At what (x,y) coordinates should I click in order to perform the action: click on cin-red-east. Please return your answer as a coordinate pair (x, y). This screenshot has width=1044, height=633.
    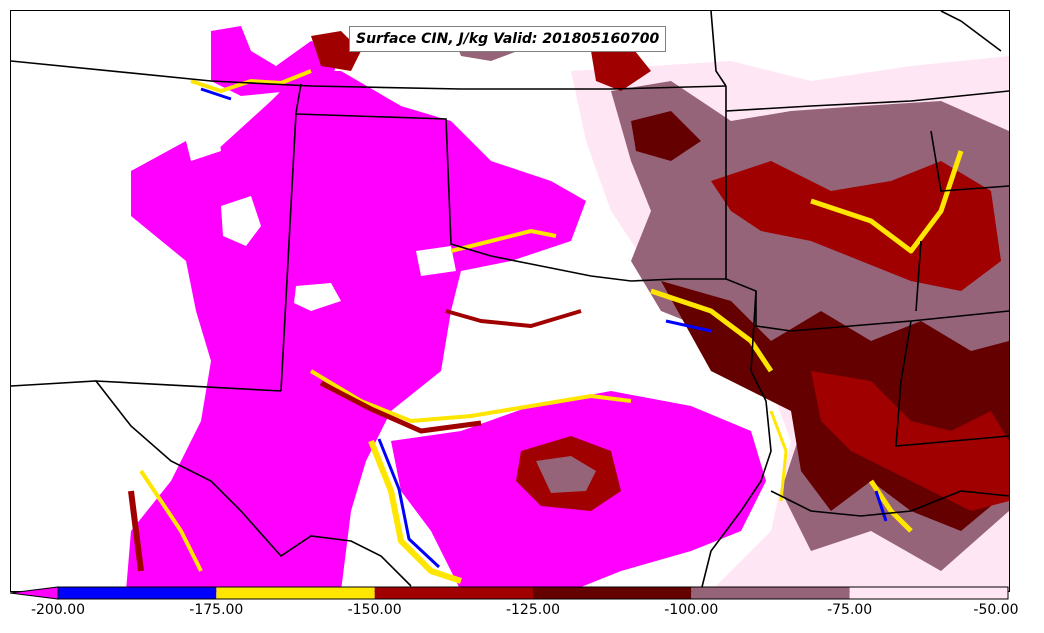
    Looking at the image, I should click on (856, 226).